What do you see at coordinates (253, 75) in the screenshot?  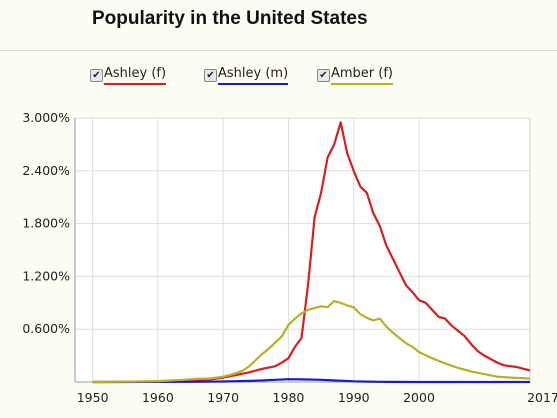 I see `legend-label: Ashley (m)` at bounding box center [253, 75].